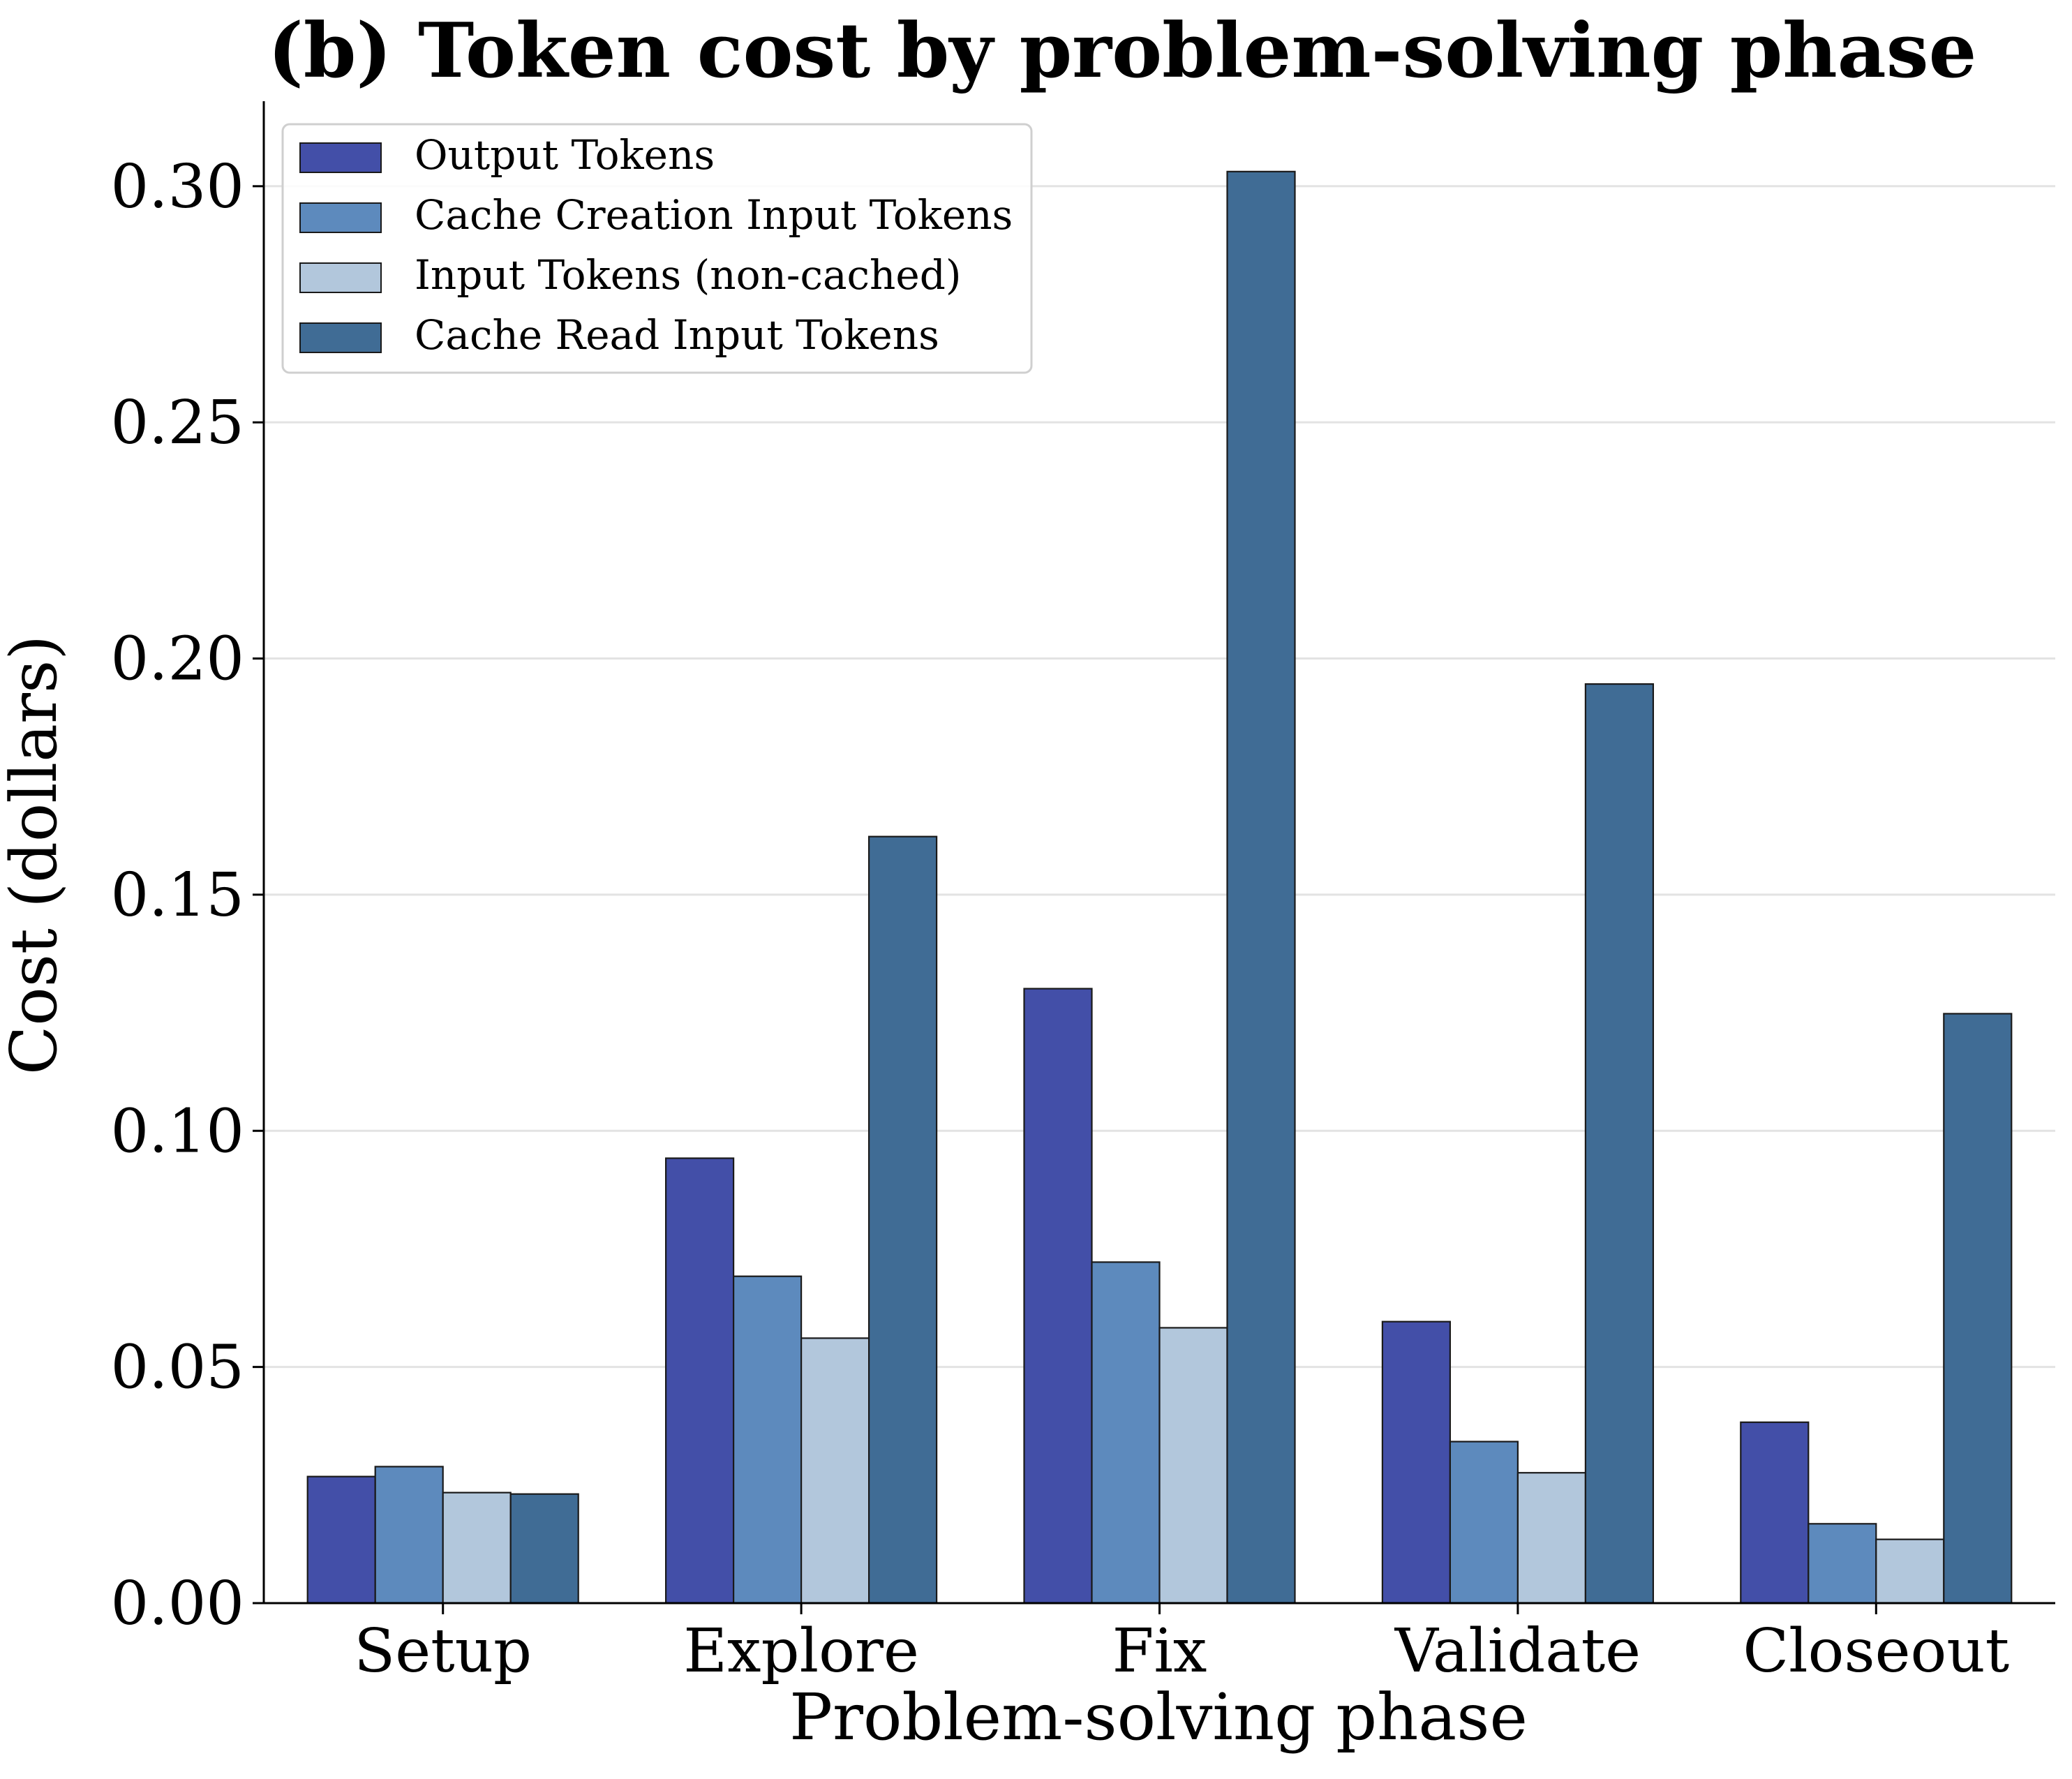 Image resolution: width=2072 pixels, height=1779 pixels. I want to click on y-tick-label: 0.10, so click(178, 1131).